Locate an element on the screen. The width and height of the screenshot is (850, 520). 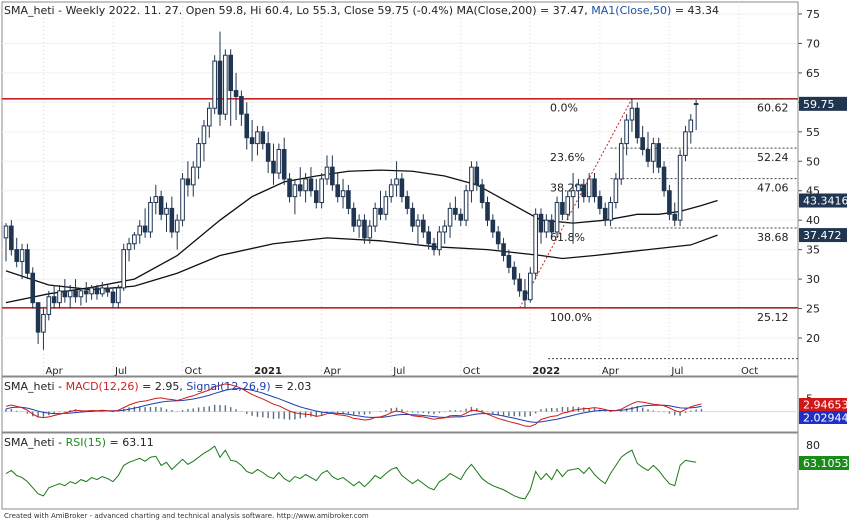
signal-label-name: Signal(12,26,9) is located at coordinates (228, 386).